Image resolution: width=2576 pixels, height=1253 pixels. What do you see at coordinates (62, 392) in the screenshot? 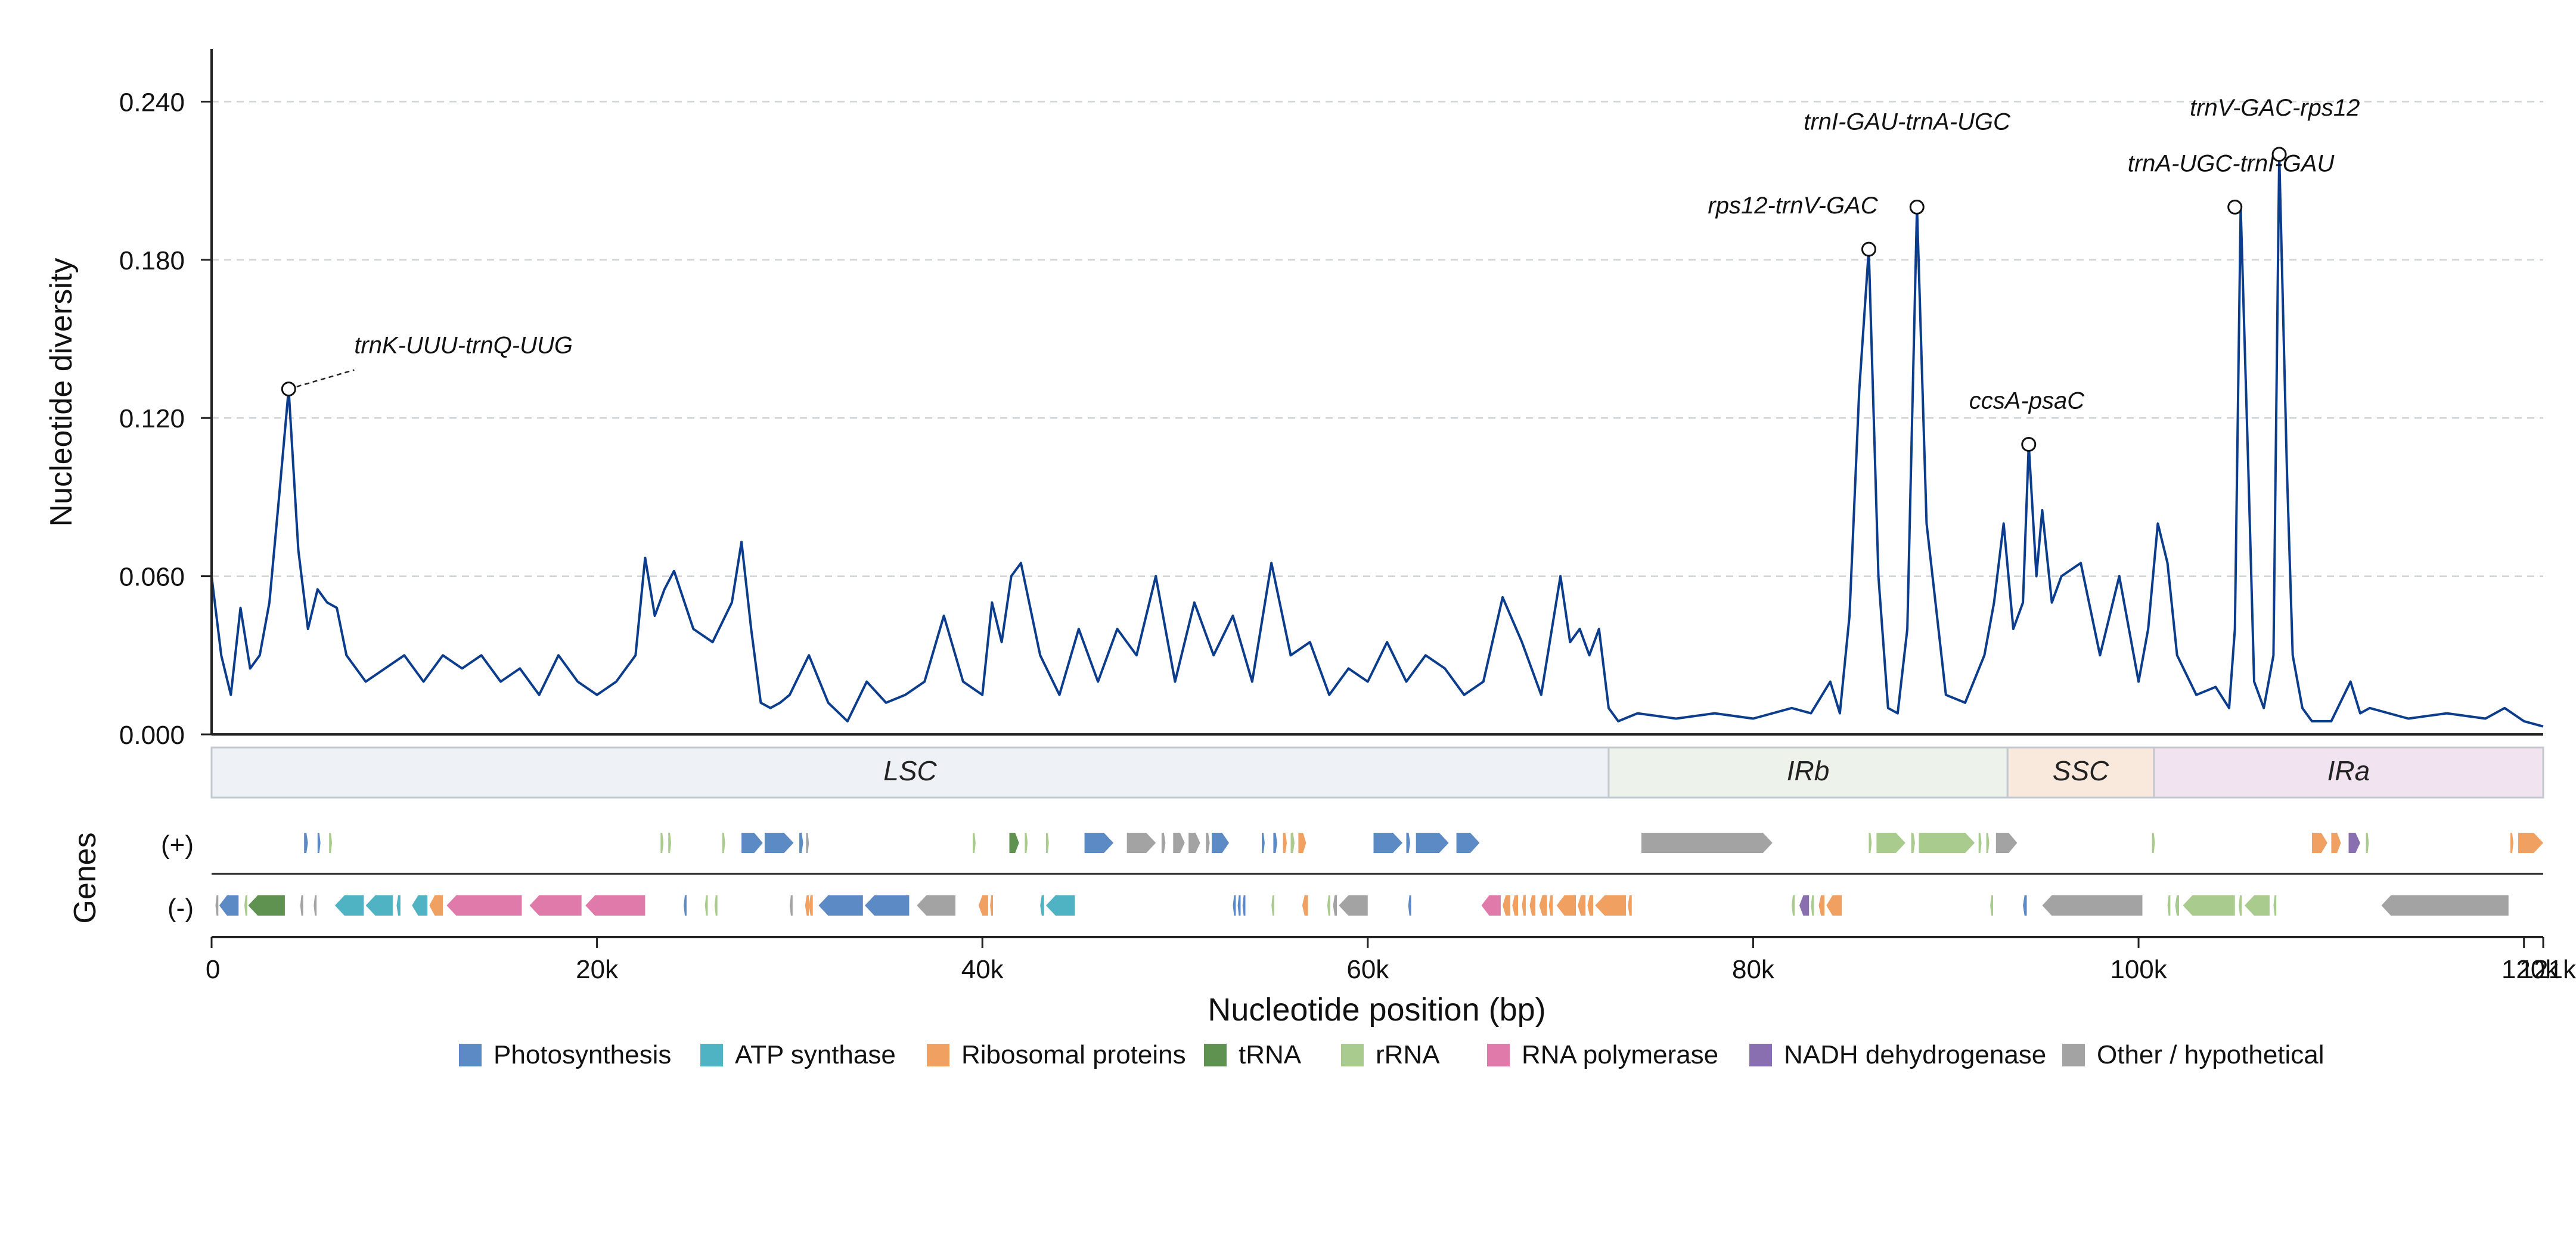
I see `y-axis-label: Nucleotide diversity` at bounding box center [62, 392].